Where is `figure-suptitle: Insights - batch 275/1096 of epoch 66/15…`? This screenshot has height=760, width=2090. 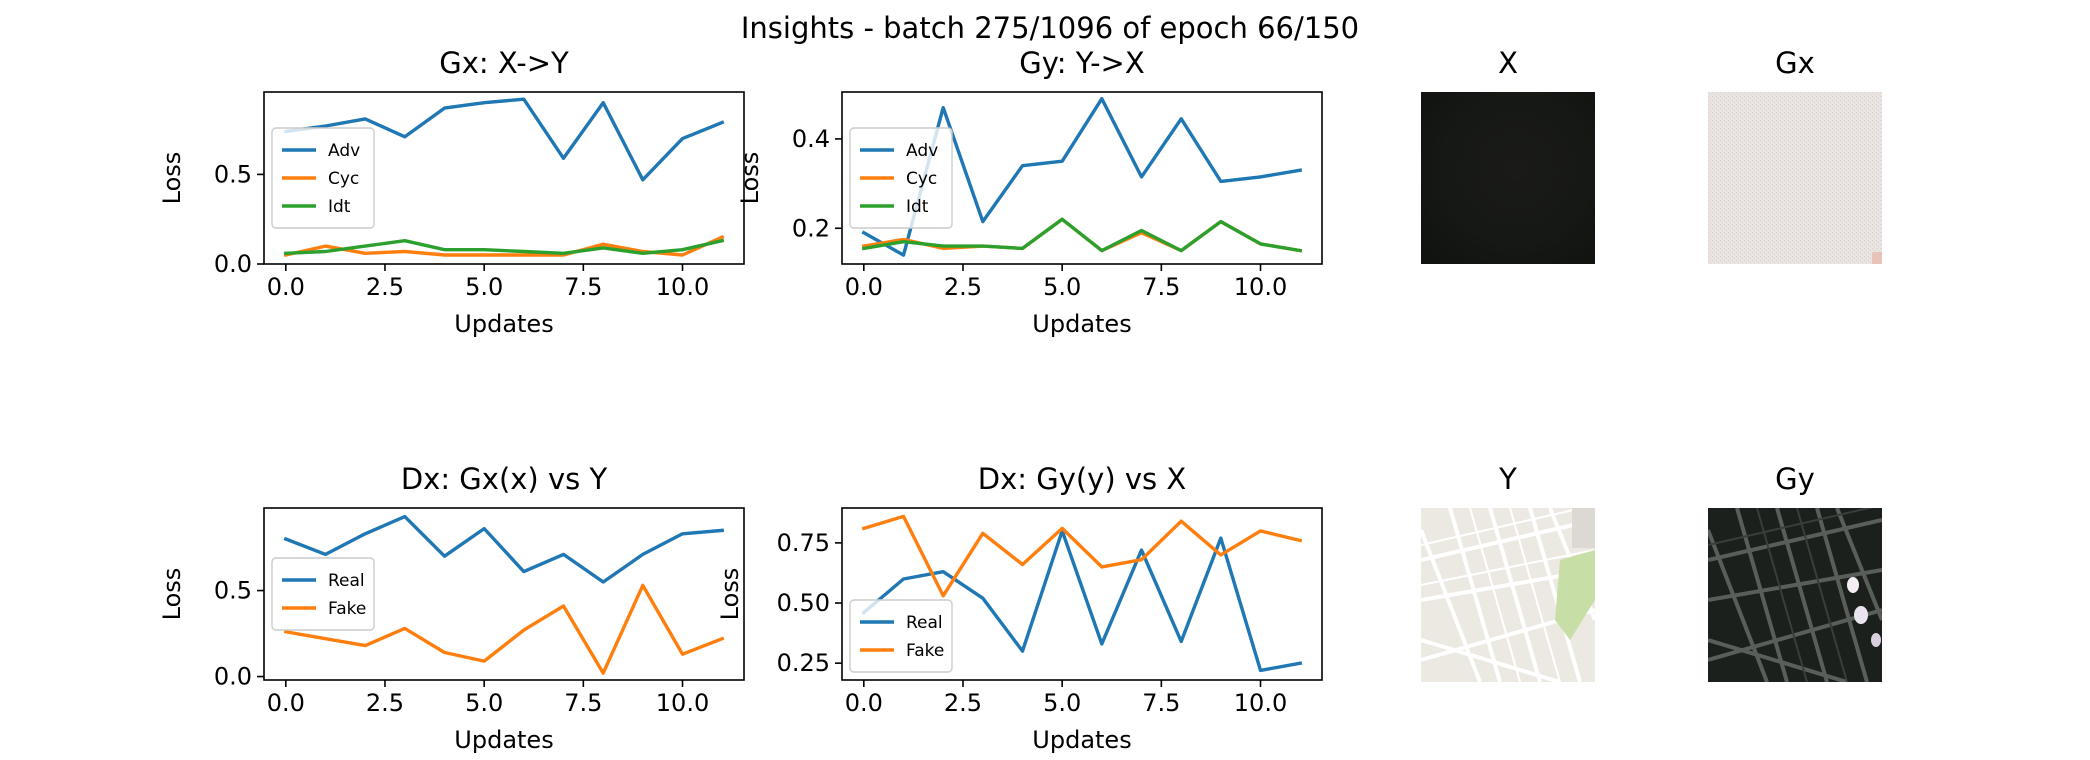 figure-suptitle: Insights - batch 275/1096 of epoch 66/15… is located at coordinates (1050, 28).